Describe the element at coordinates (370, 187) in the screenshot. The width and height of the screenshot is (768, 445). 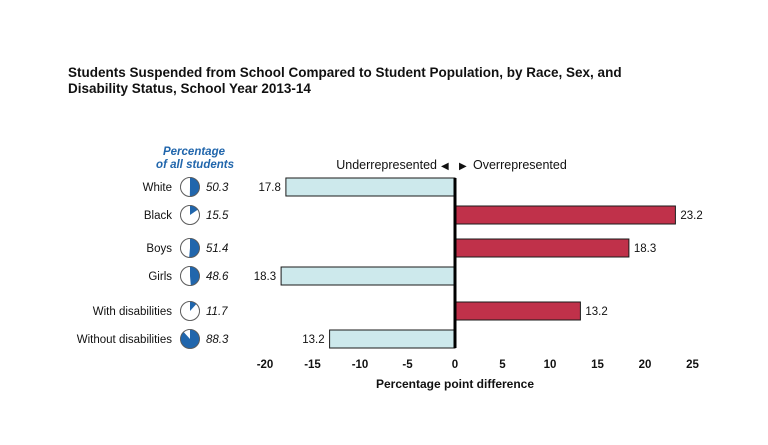
I see `bar-white` at that location.